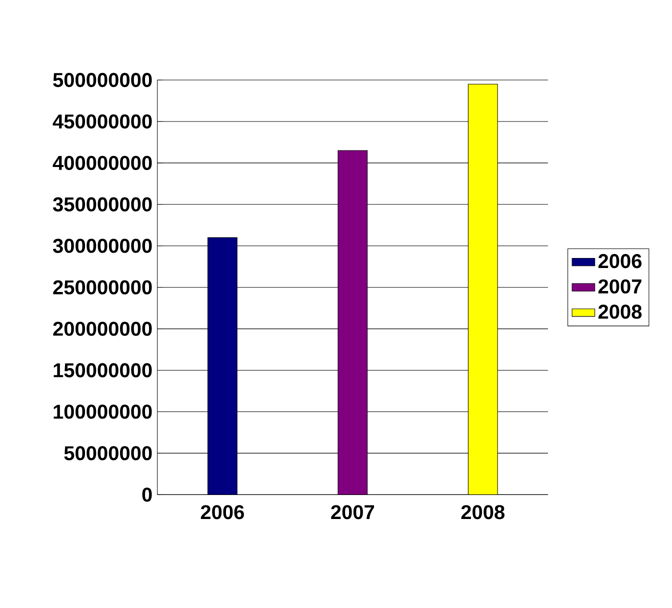 The height and width of the screenshot is (608, 672). I want to click on y-tick-label: 500000000, so click(102, 80).